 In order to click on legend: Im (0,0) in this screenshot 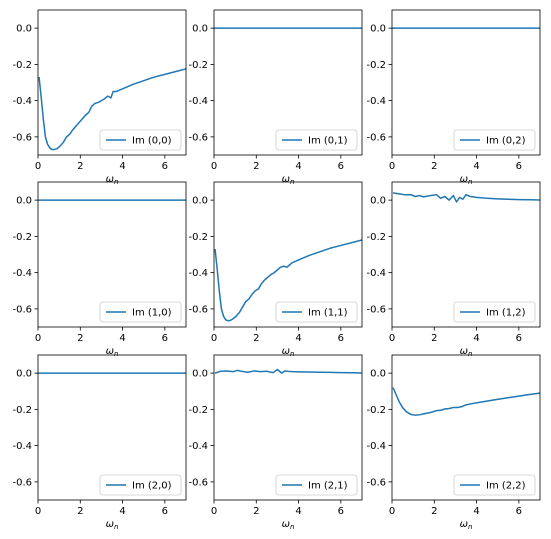, I will do `click(140, 140)`.